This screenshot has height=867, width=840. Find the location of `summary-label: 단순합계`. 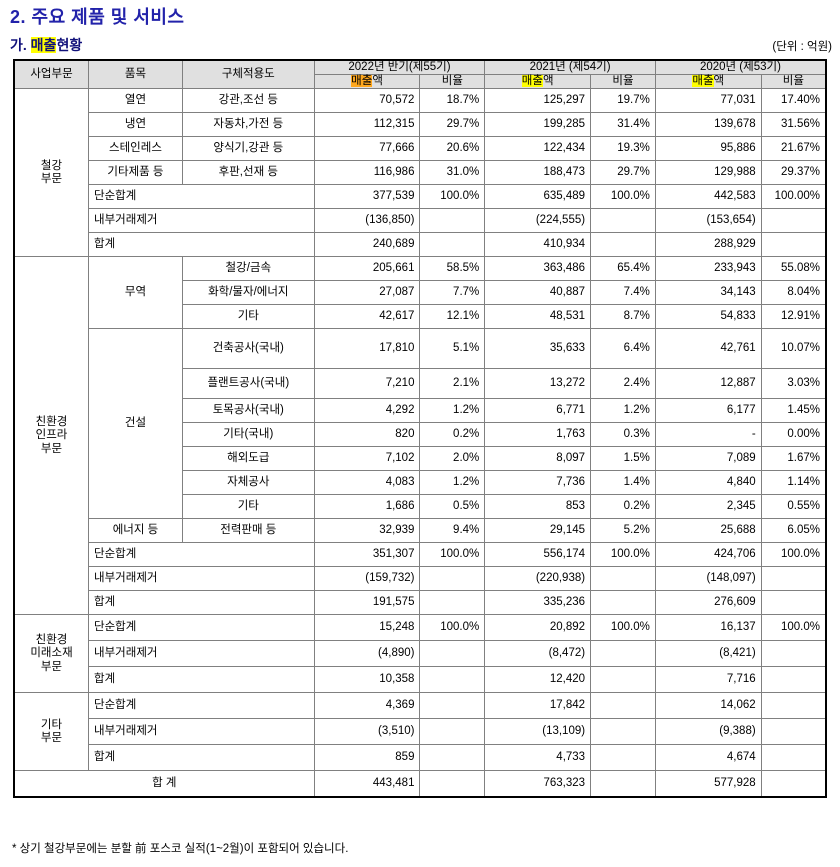

summary-label: 단순합계 is located at coordinates (201, 628).